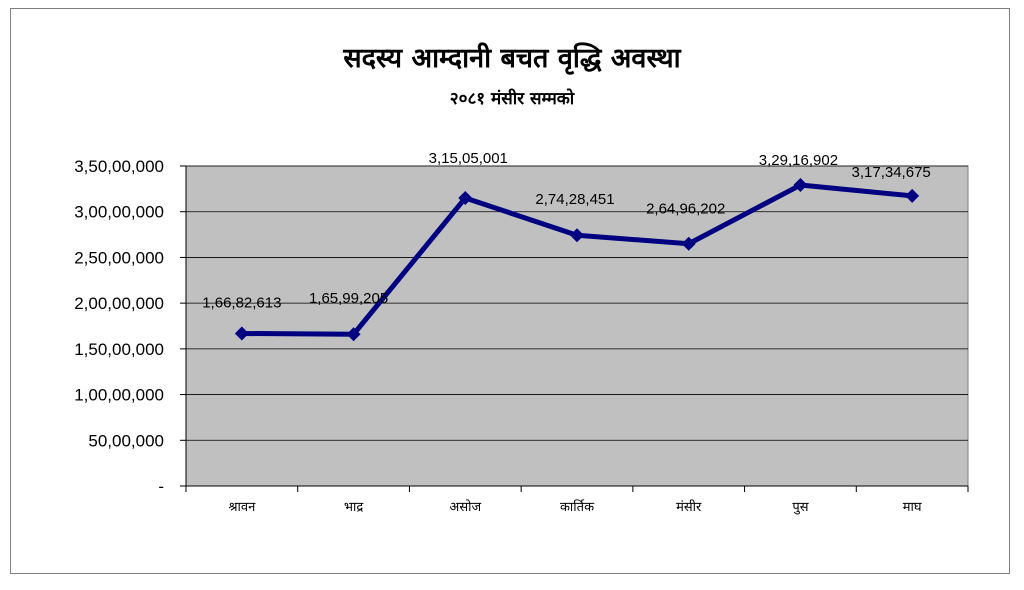  Describe the element at coordinates (574, 199) in the screenshot. I see `data-label: 2,74,28,451` at that location.